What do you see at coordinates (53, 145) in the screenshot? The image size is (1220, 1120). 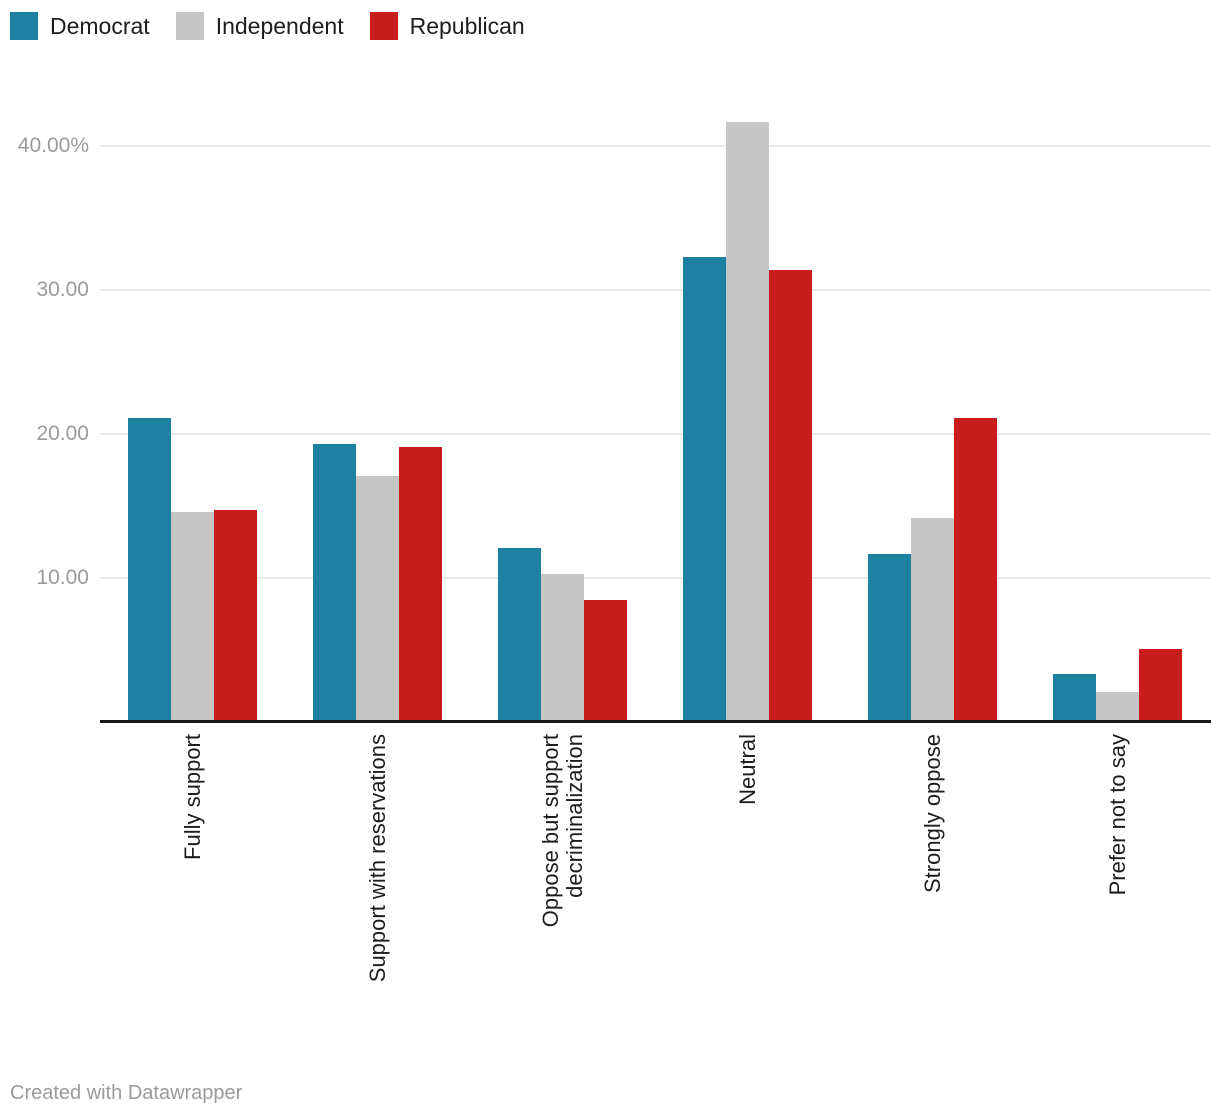 I see `y-tick-label: 40.00%` at bounding box center [53, 145].